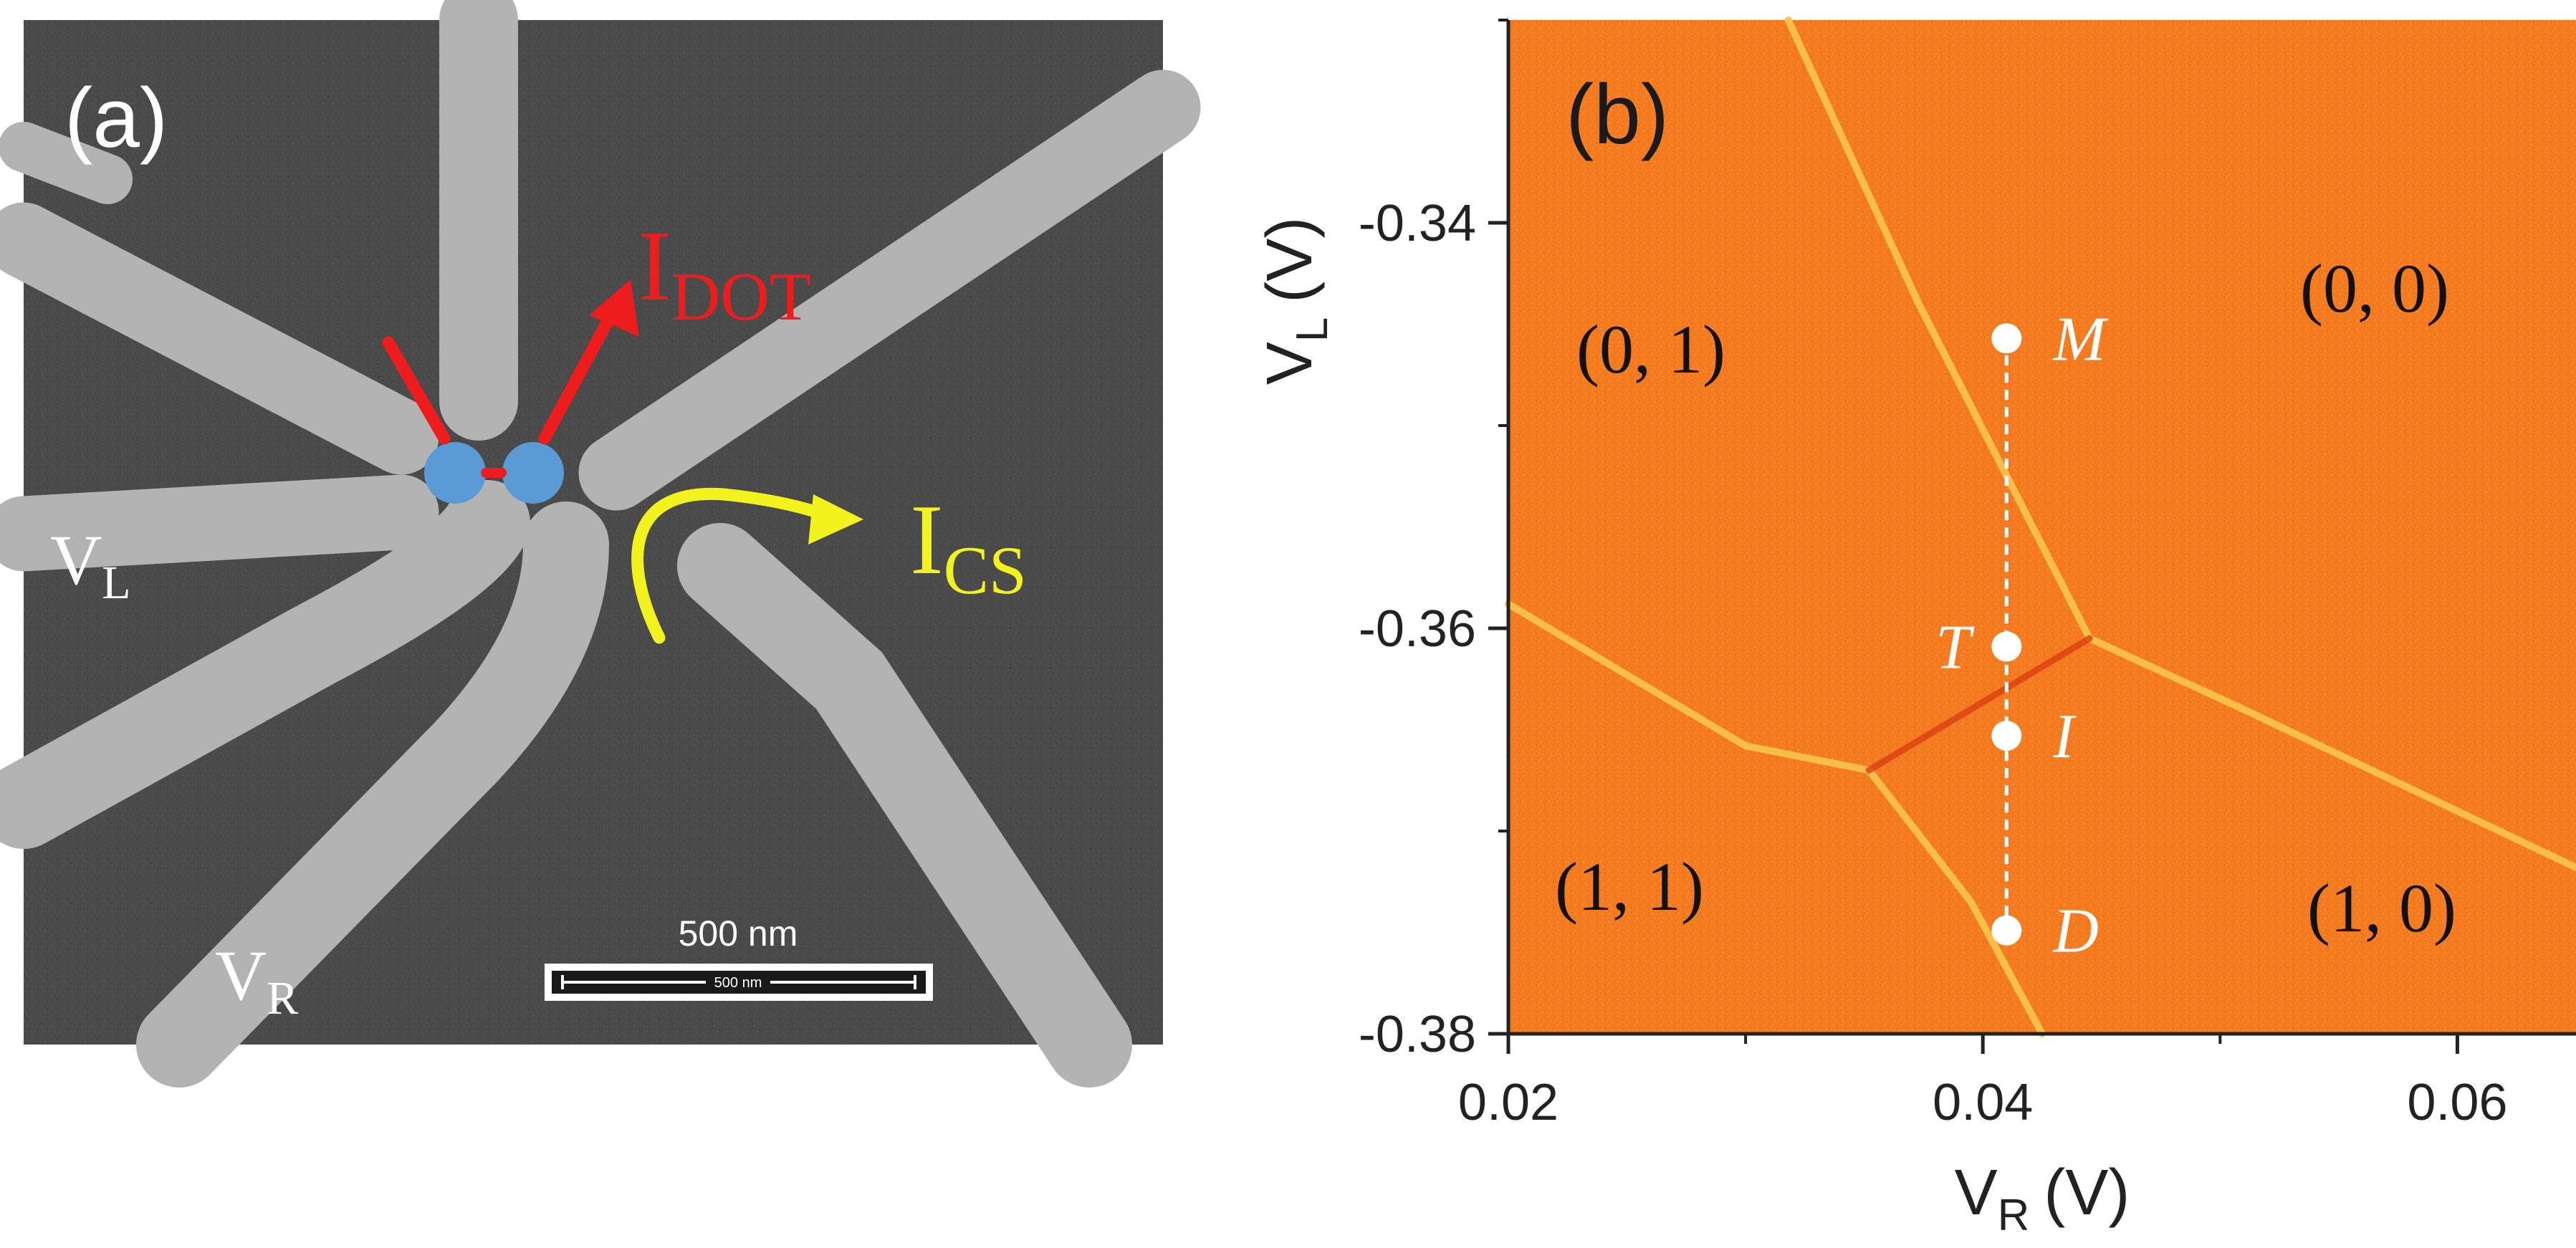 The image size is (2576, 1248). I want to click on point-label-t: T, so click(1955, 647).